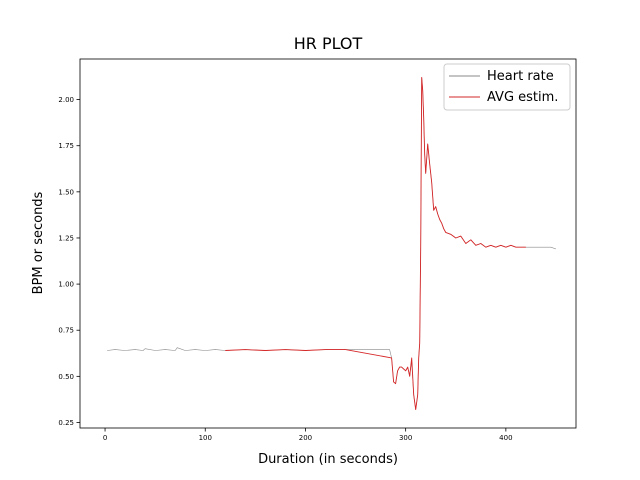 Image resolution: width=640 pixels, height=480 pixels. I want to click on y-tick-label: 0.25, so click(66, 423).